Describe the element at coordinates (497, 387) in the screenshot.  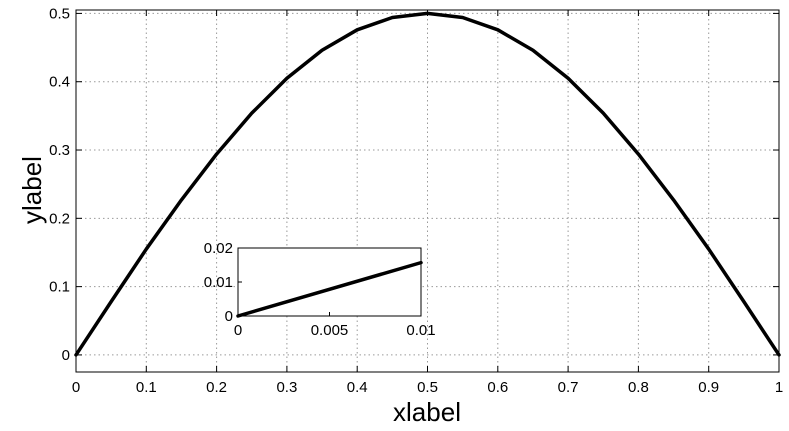
I see `x-tick-label: 0.6` at that location.